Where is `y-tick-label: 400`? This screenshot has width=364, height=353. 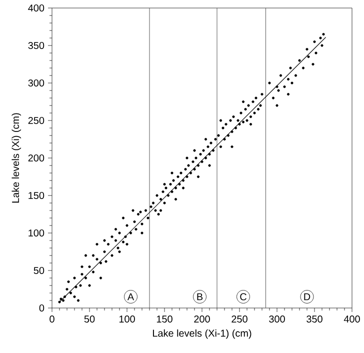 y-tick-label: 400 is located at coordinates (36, 8).